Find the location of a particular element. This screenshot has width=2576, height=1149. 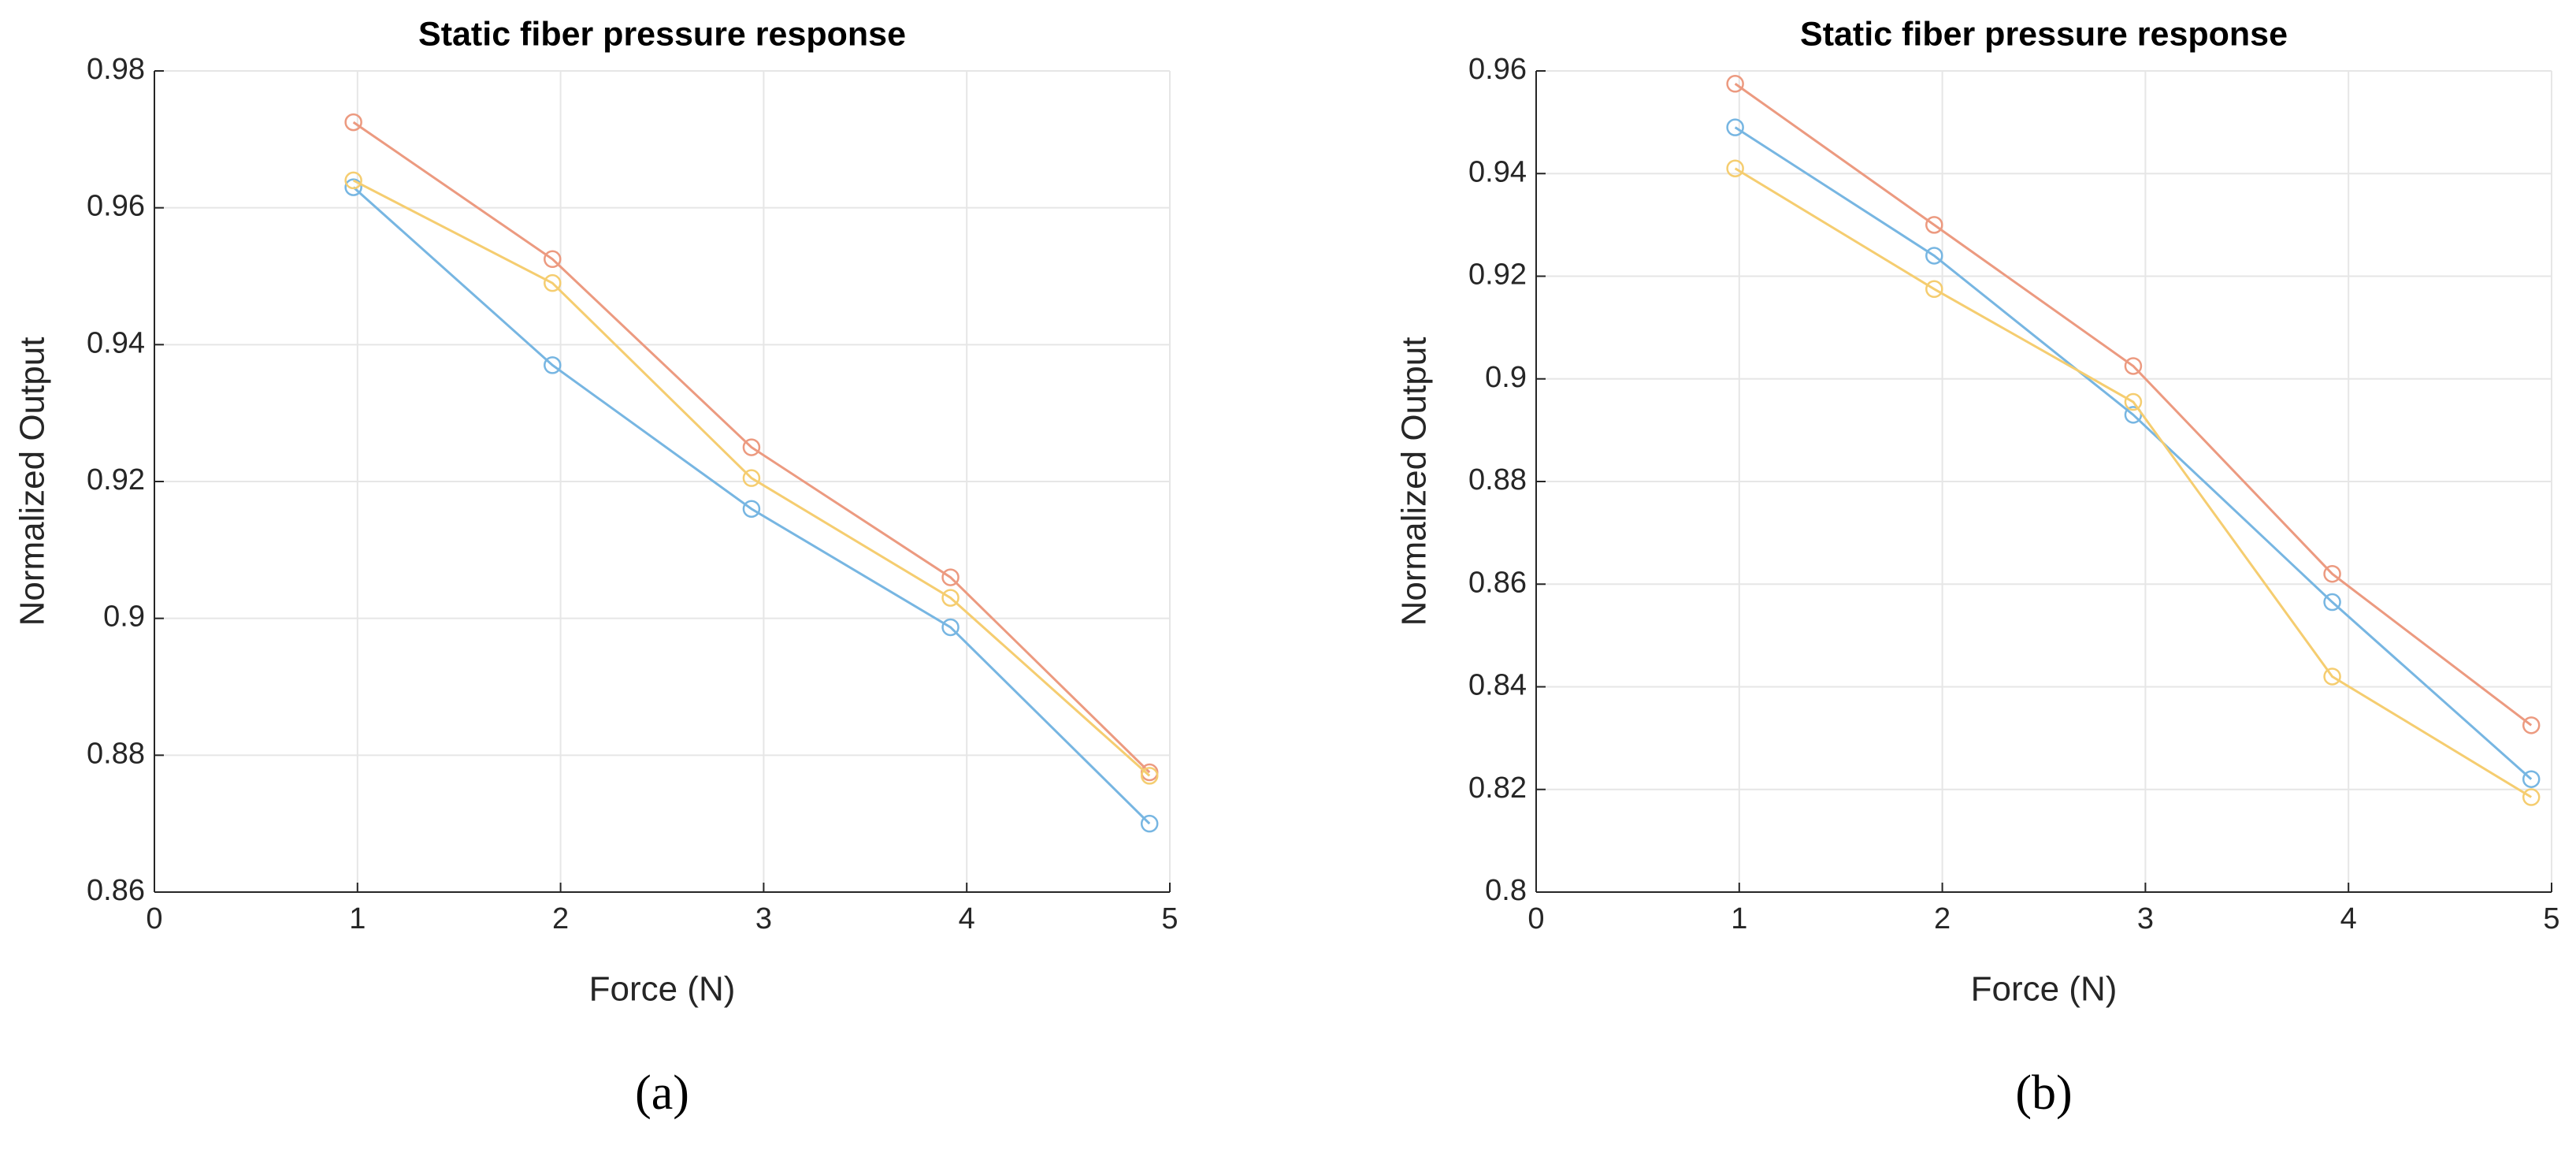

y-tick-label: 0.98 is located at coordinates (116, 69).